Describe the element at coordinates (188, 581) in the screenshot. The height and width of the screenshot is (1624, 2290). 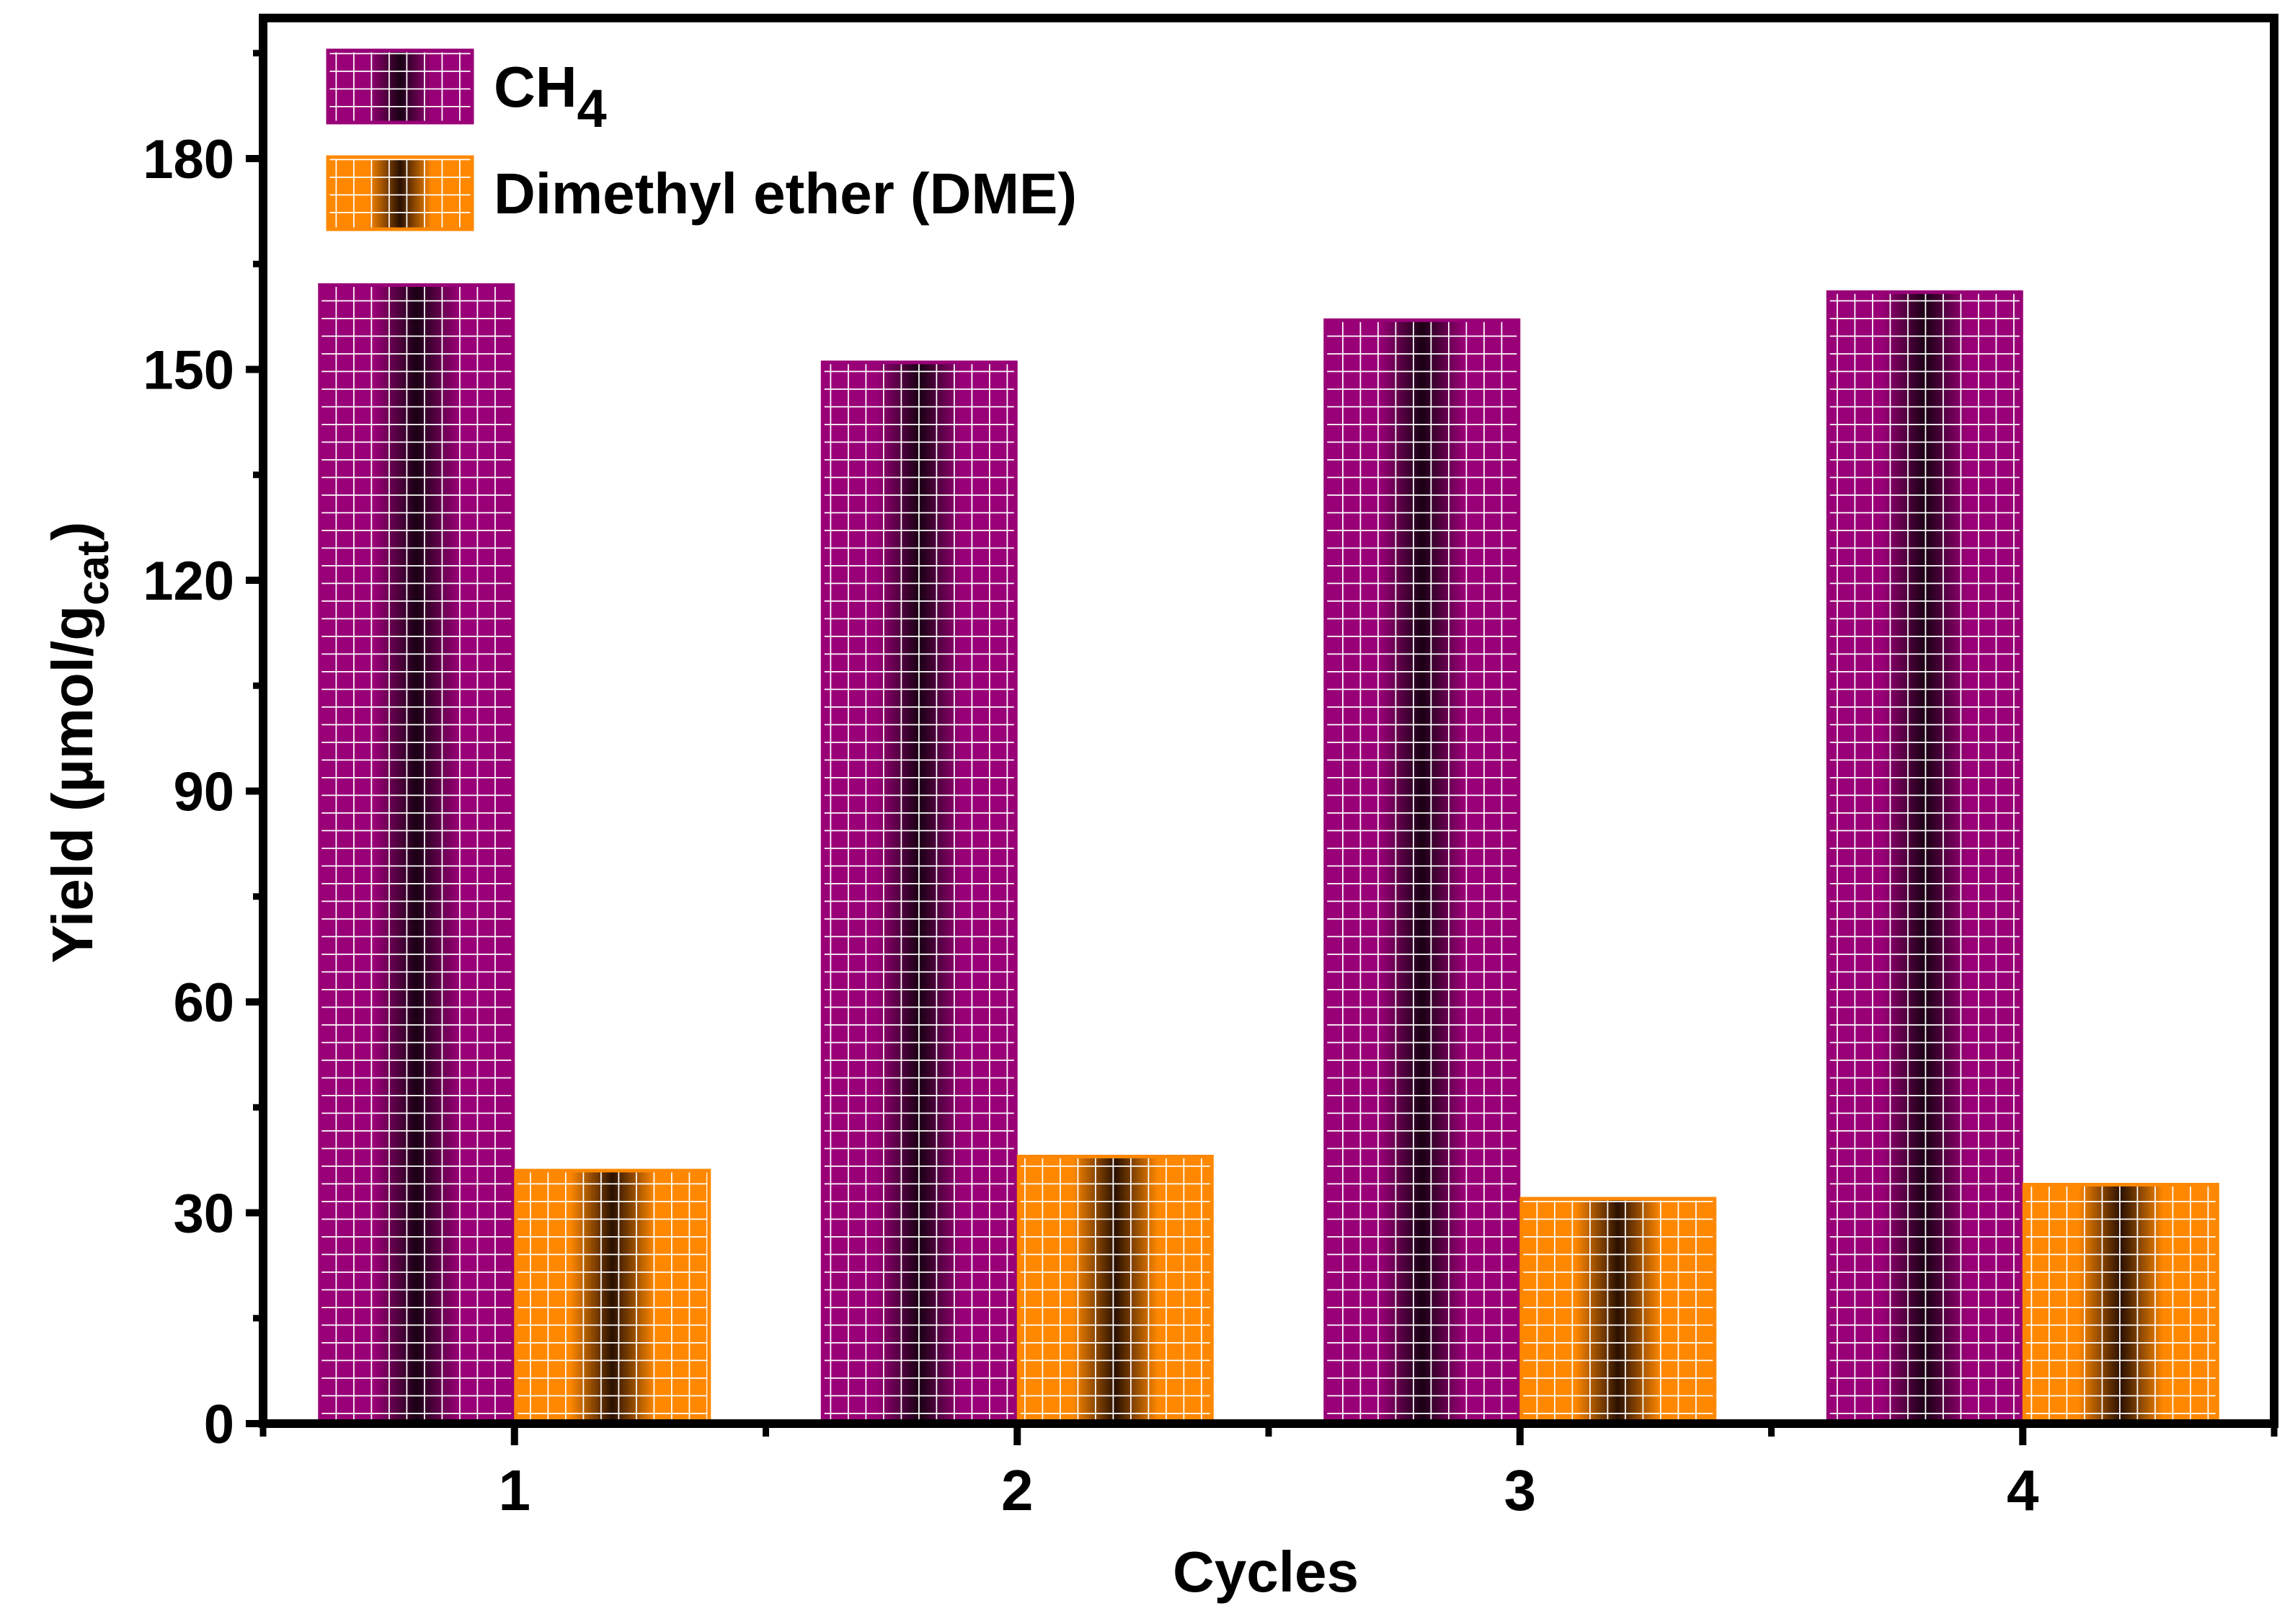
I see `y-tick-label: 120` at that location.